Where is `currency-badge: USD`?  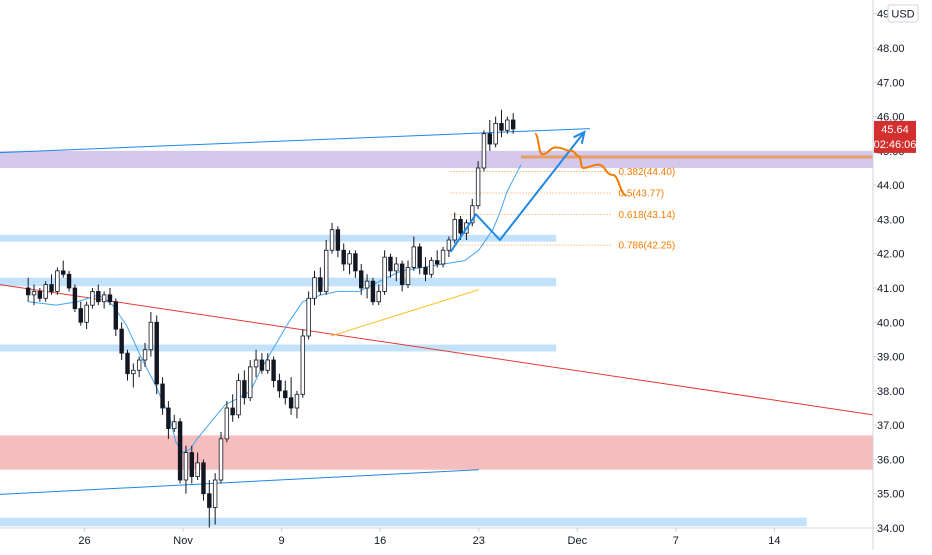 currency-badge: USD is located at coordinates (903, 13).